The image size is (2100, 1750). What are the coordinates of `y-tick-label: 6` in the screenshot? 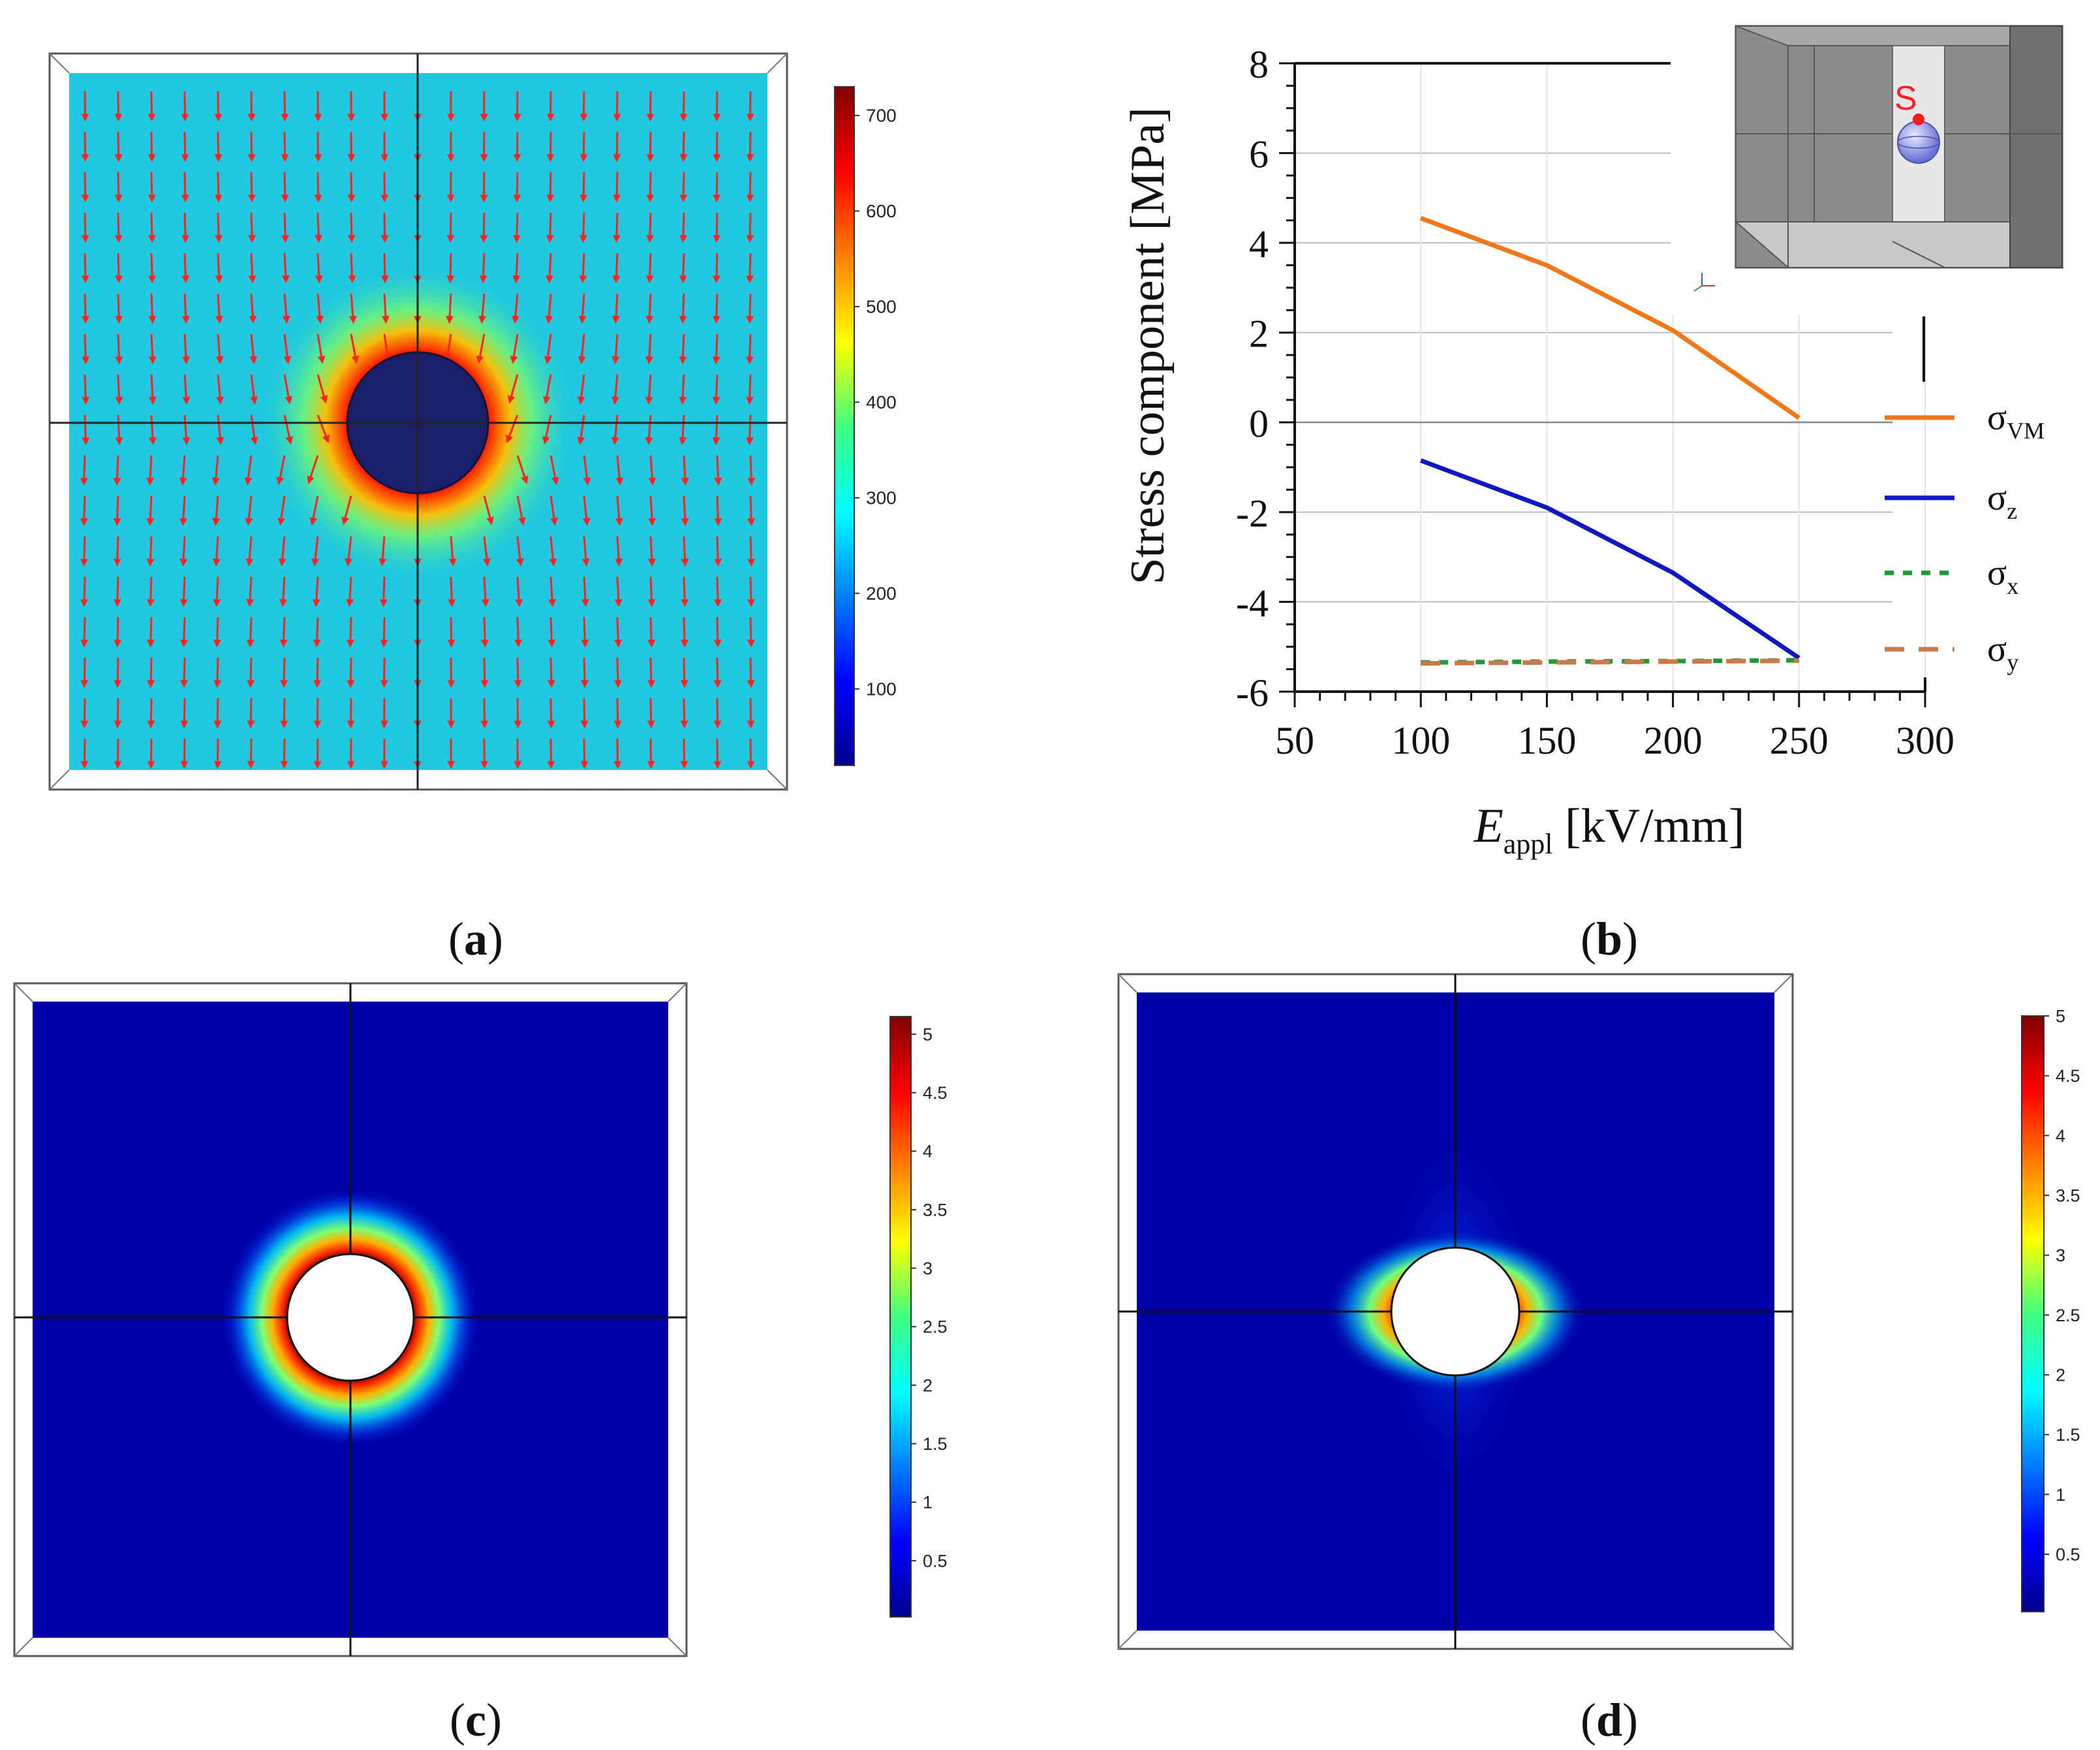 It's located at (1259, 154).